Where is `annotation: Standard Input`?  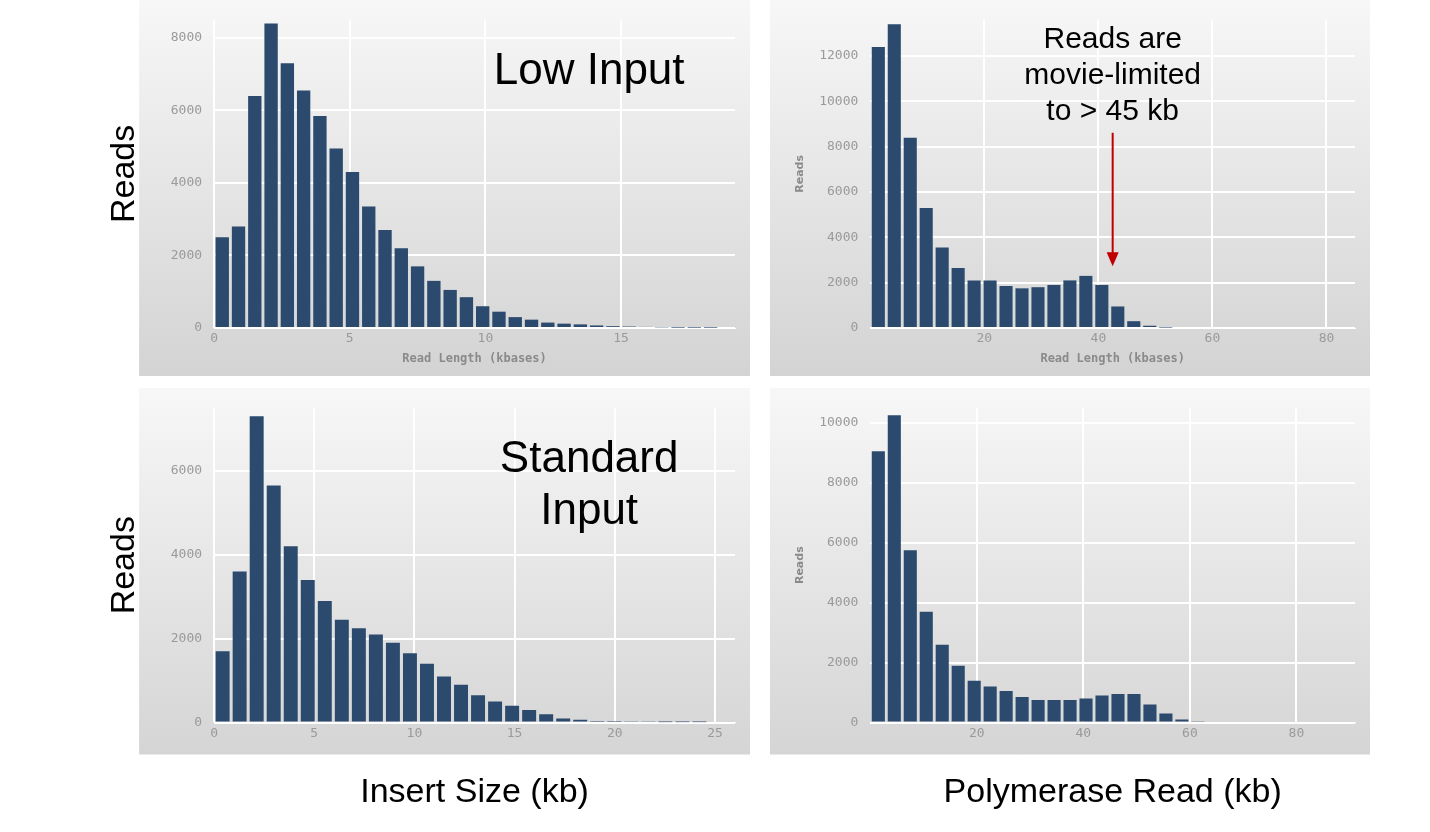
annotation: Standard Input is located at coordinates (589, 482).